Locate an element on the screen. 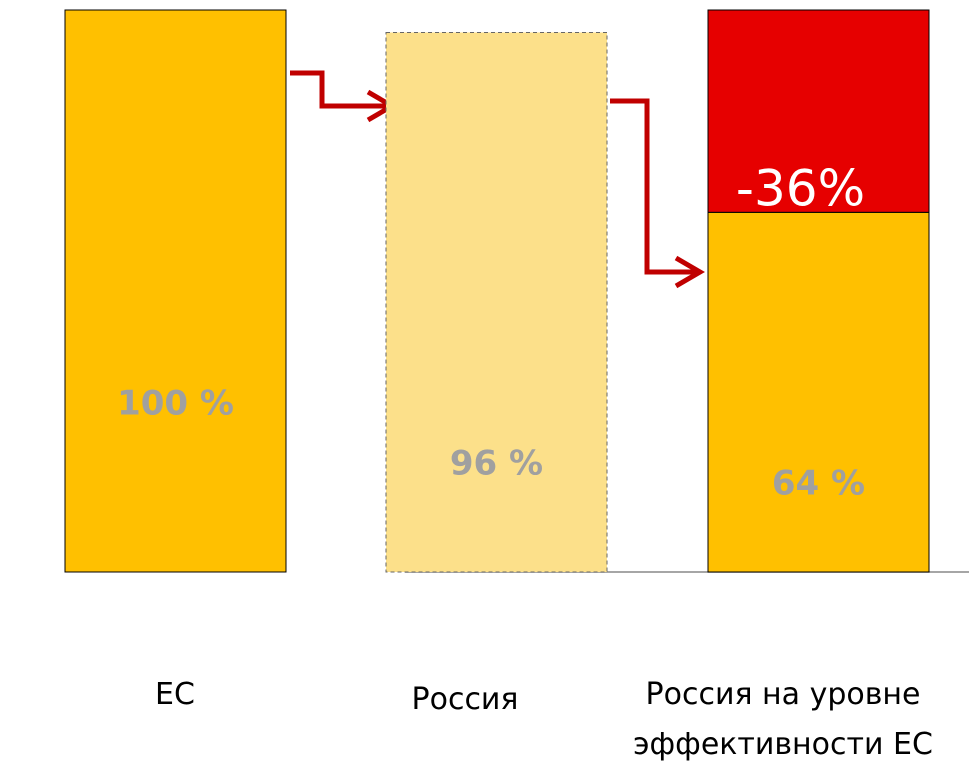 This screenshot has width=969, height=764. category-label: ЕС is located at coordinates (175, 694).